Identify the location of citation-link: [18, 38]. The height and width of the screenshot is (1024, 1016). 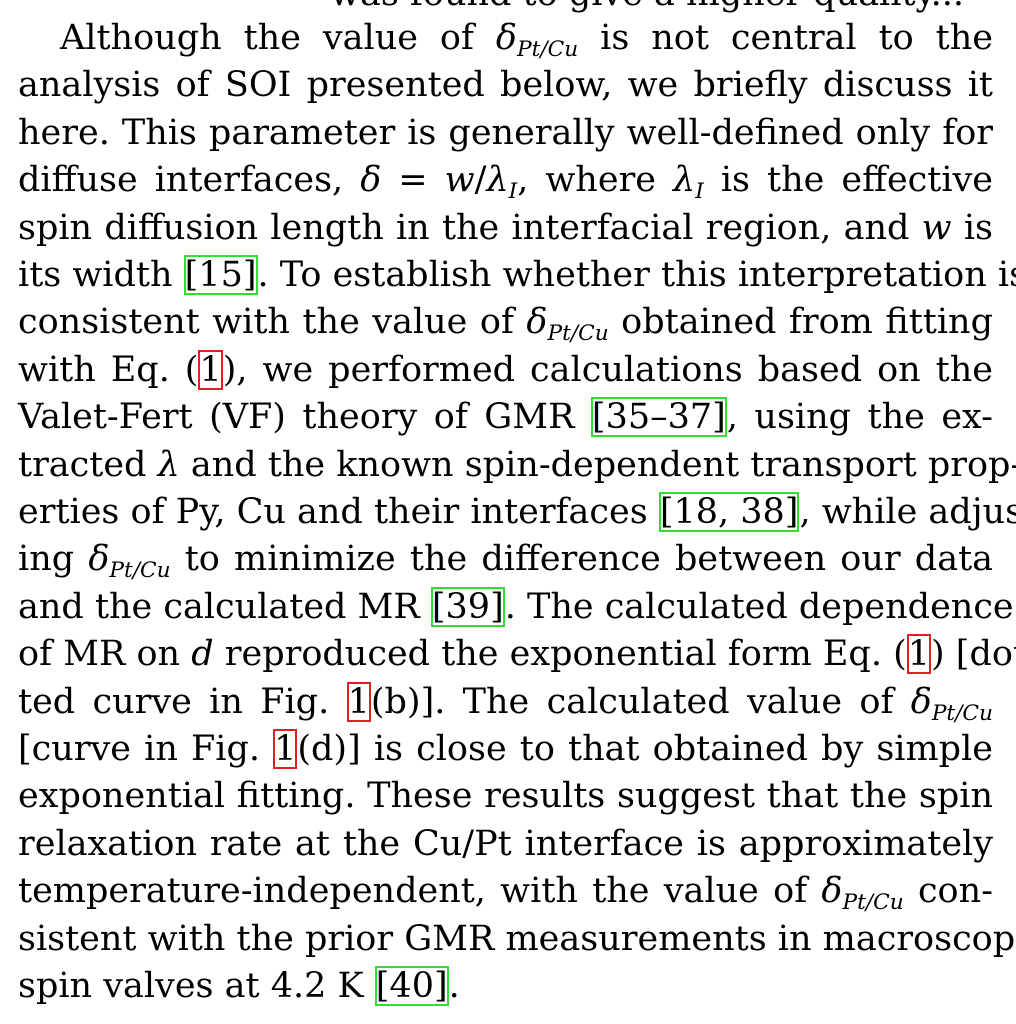
(729, 512).